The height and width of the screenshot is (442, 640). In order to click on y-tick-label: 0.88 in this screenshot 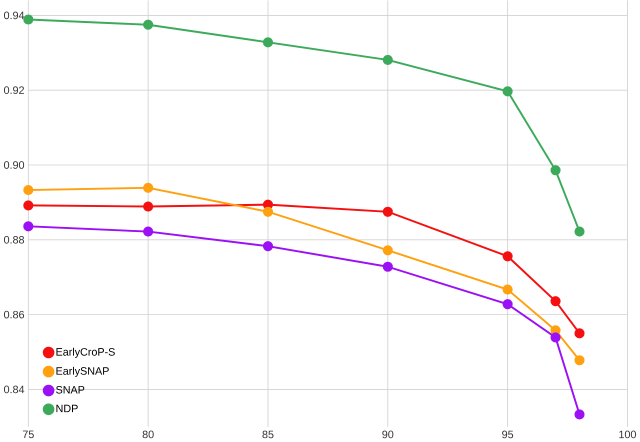, I will do `click(14, 240)`.